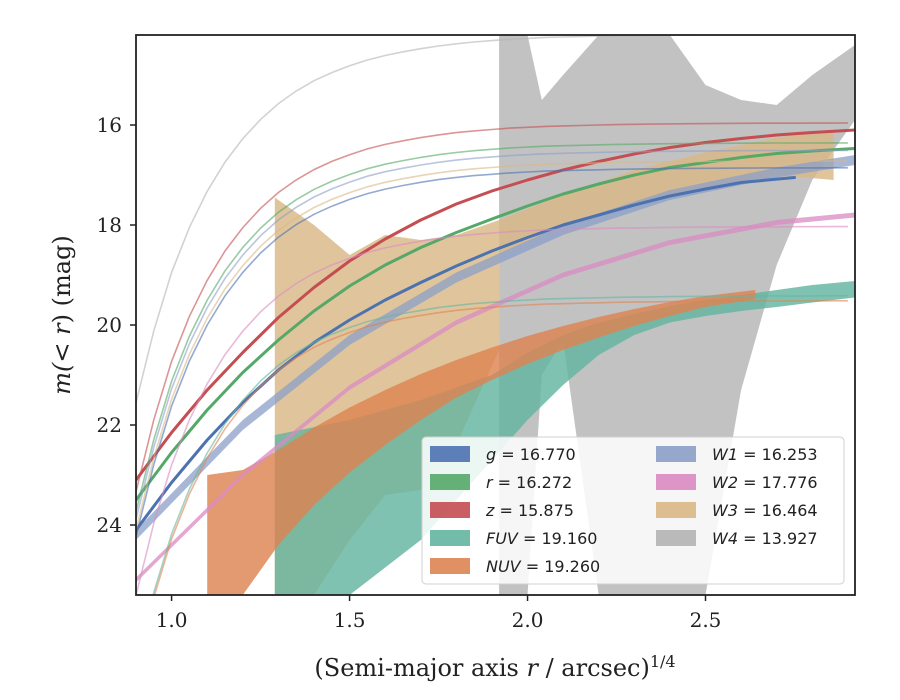 This screenshot has width=900, height=700. I want to click on x-tick-label: 2.5, so click(706, 620).